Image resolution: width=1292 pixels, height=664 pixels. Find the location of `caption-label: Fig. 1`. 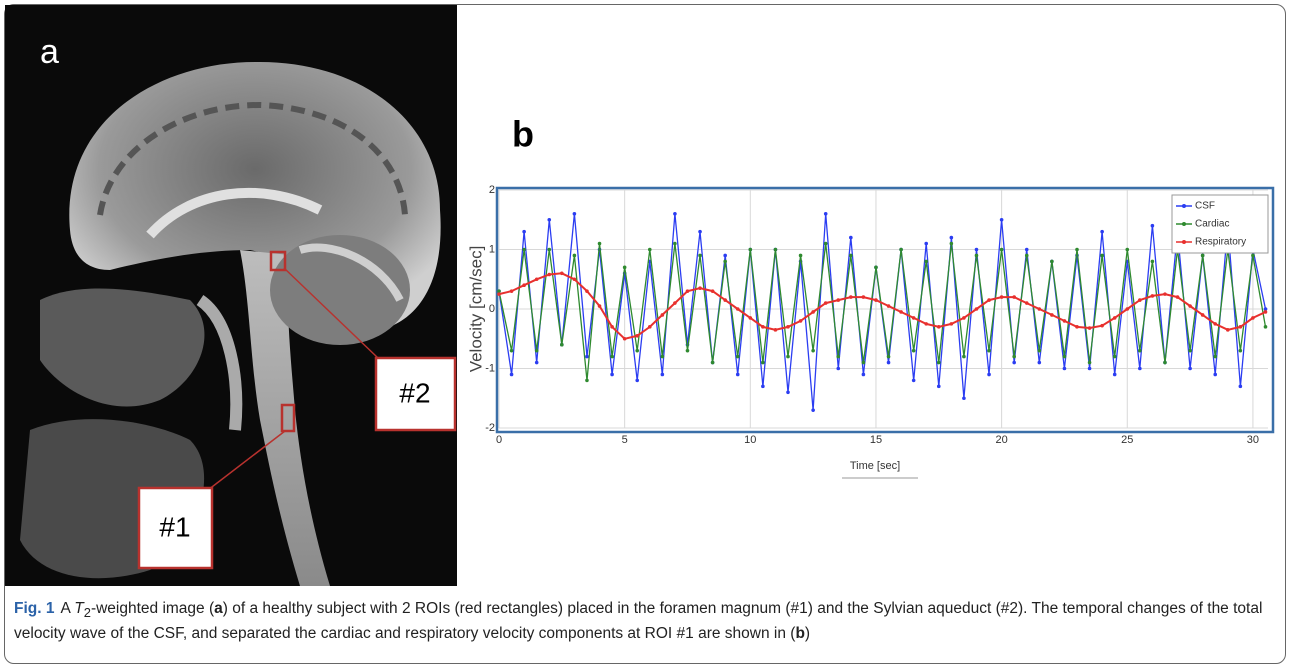

caption-label: Fig. 1 is located at coordinates (34, 608).